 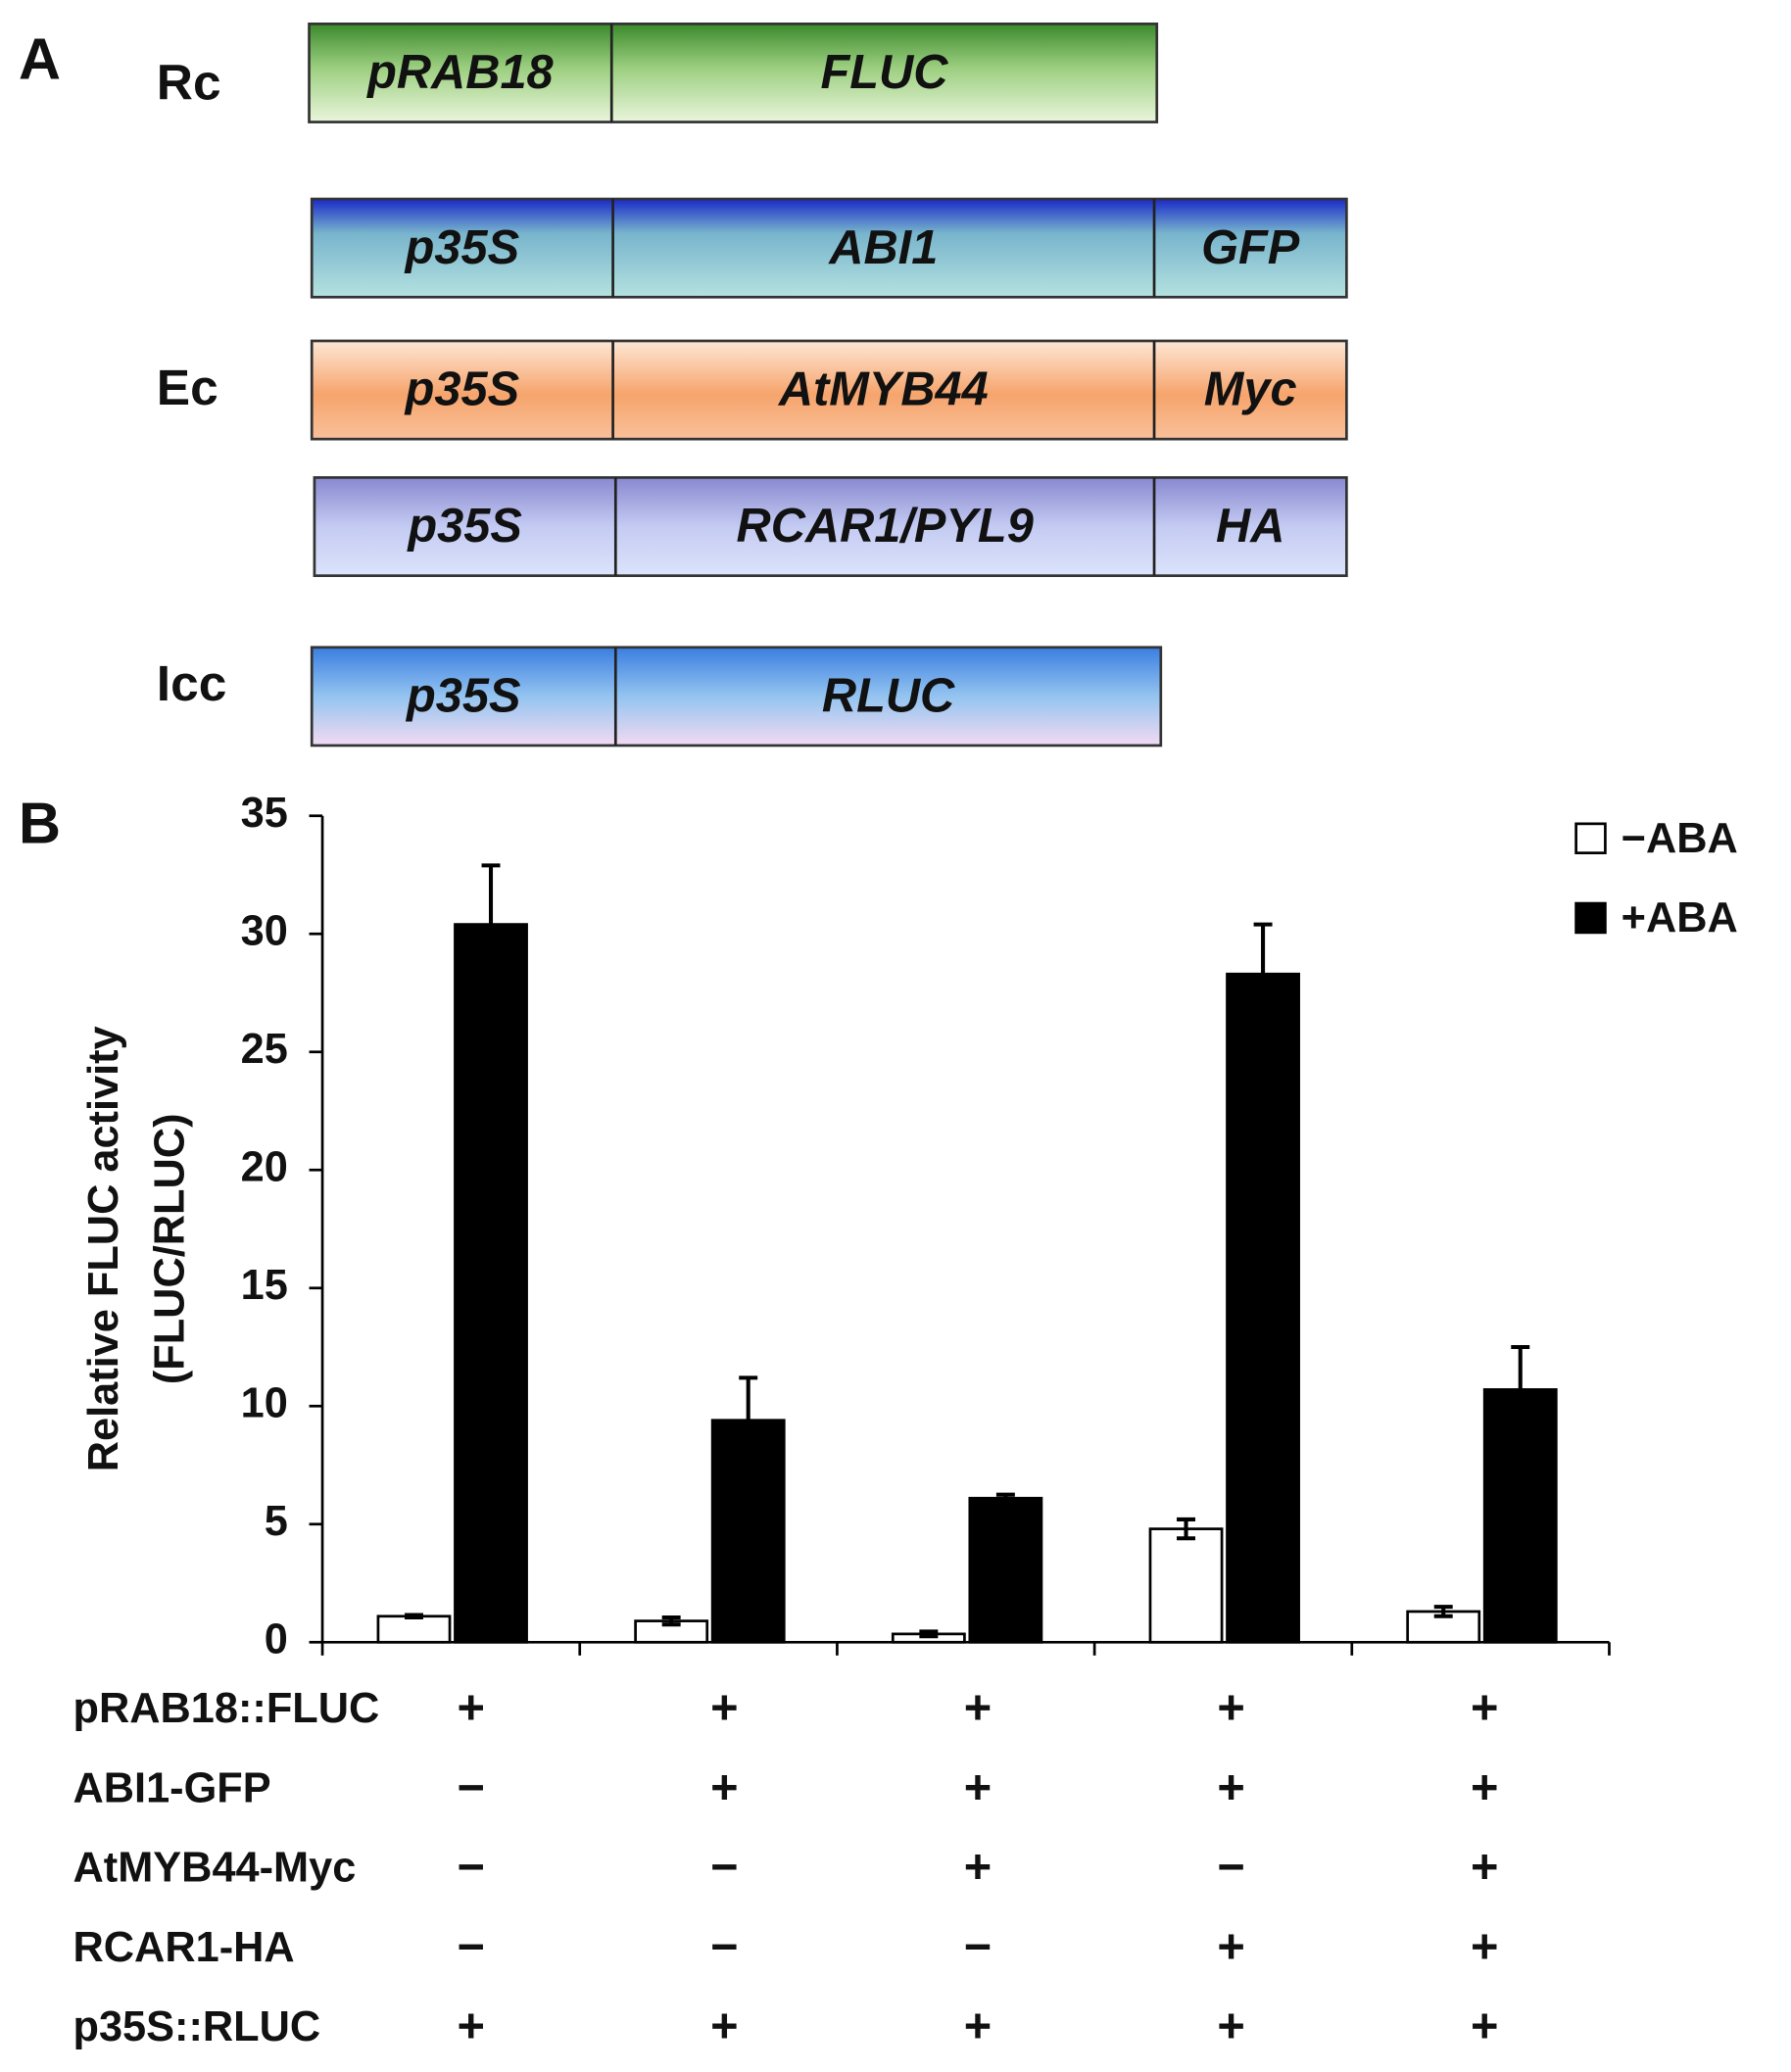 I want to click on y-tick-label: 5, so click(x=277, y=1521).